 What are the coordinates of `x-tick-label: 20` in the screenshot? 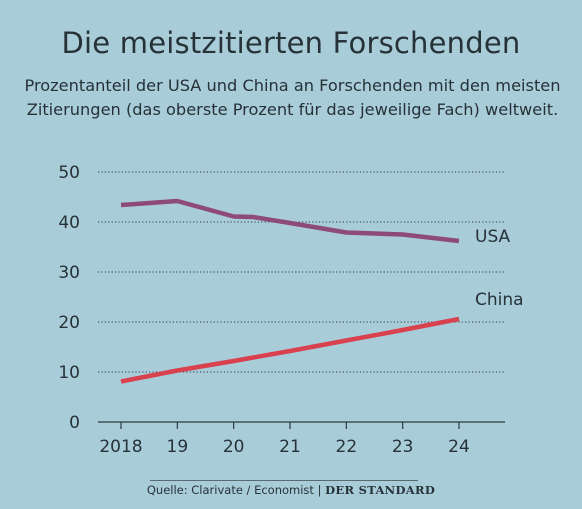 It's located at (234, 447).